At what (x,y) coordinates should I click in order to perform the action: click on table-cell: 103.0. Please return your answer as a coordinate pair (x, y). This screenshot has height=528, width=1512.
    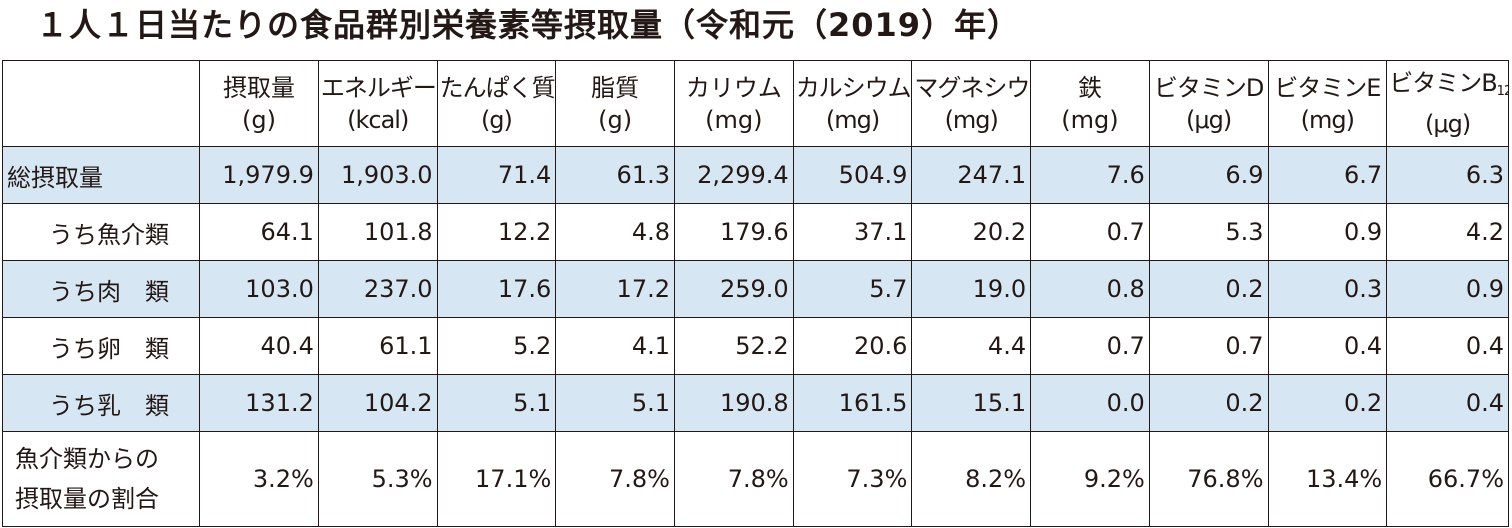
    Looking at the image, I should click on (259, 289).